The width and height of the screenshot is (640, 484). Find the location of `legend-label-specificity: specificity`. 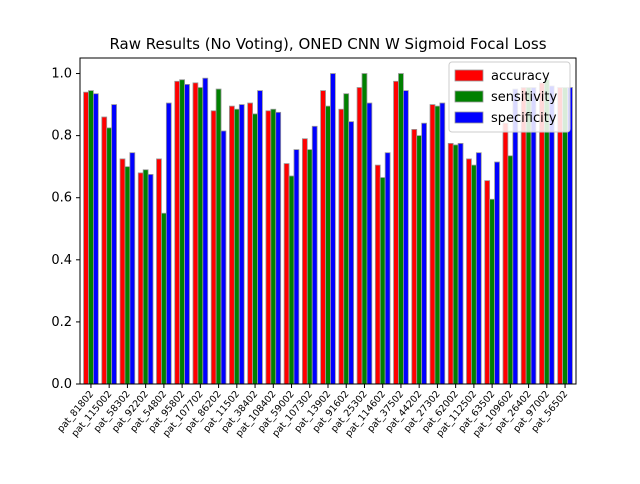

legend-label-specificity: specificity is located at coordinates (524, 118).